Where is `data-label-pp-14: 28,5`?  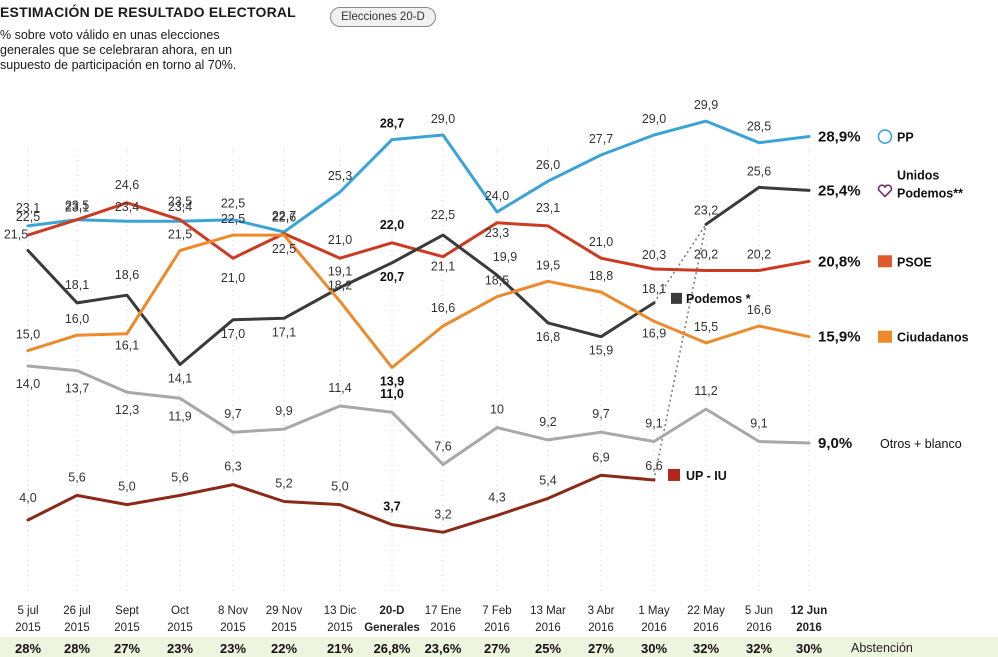
data-label-pp-14: 28,5 is located at coordinates (759, 127).